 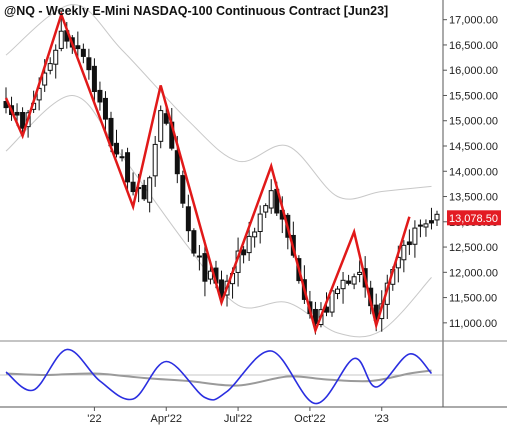 I want to click on y-tick-label: 16,500.00, so click(x=473, y=46).